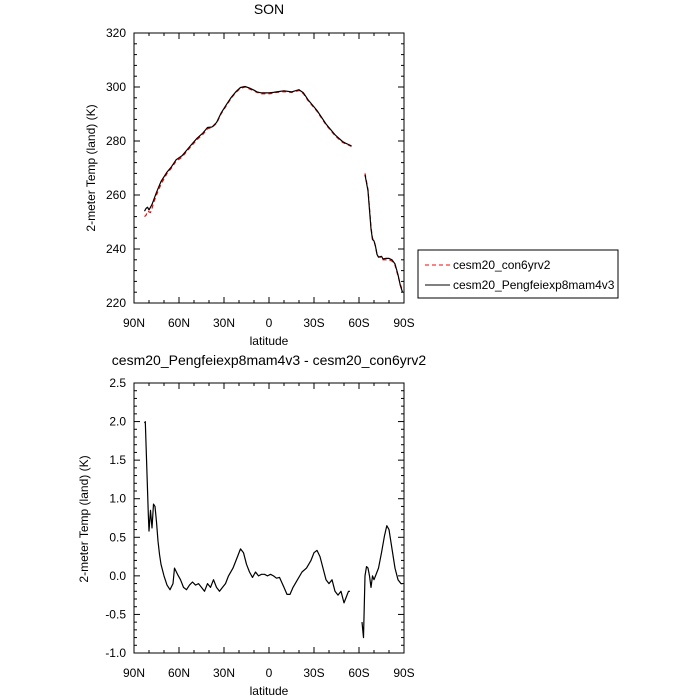  I want to click on bottom-y-axis-label: 2-meter Temp (land) (K), so click(84, 518).